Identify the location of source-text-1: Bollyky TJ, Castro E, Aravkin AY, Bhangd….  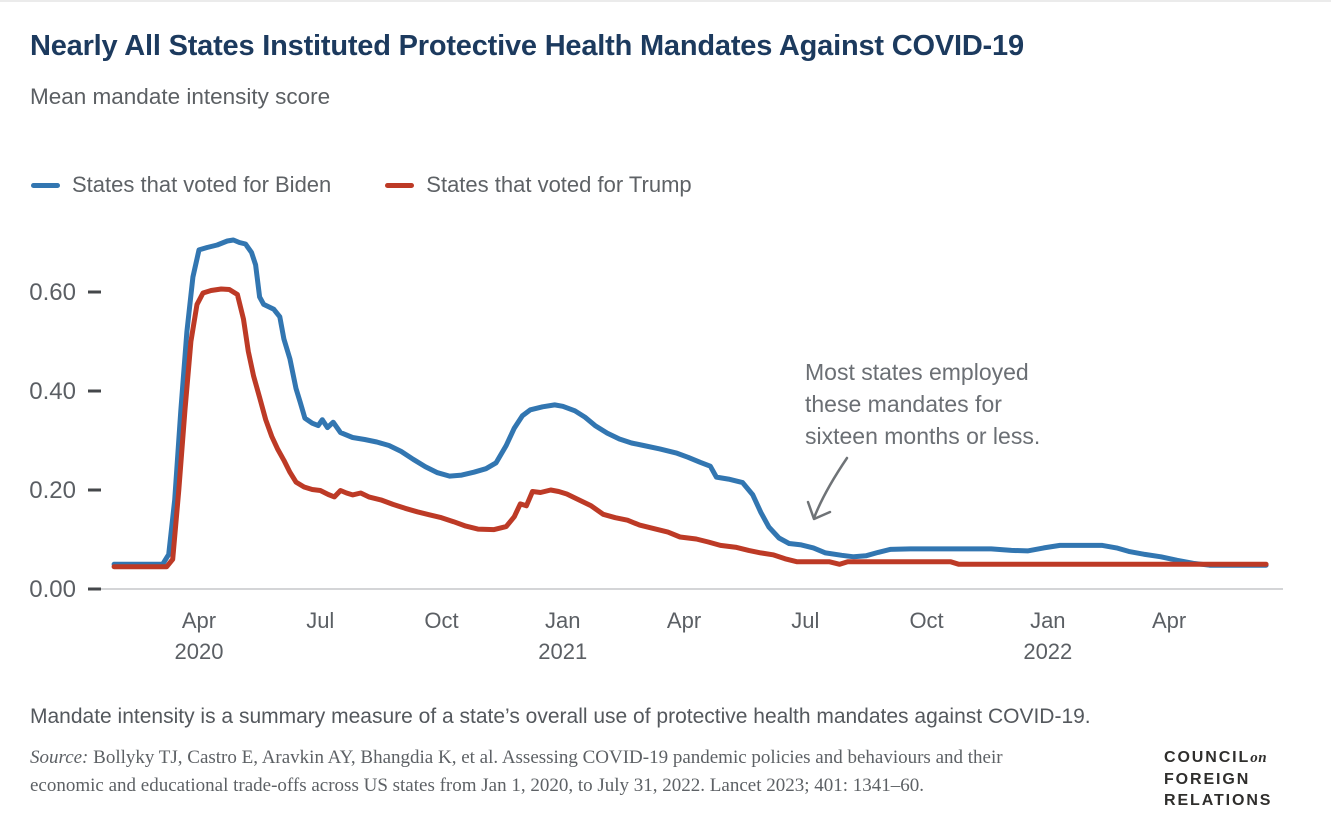
(548, 757).